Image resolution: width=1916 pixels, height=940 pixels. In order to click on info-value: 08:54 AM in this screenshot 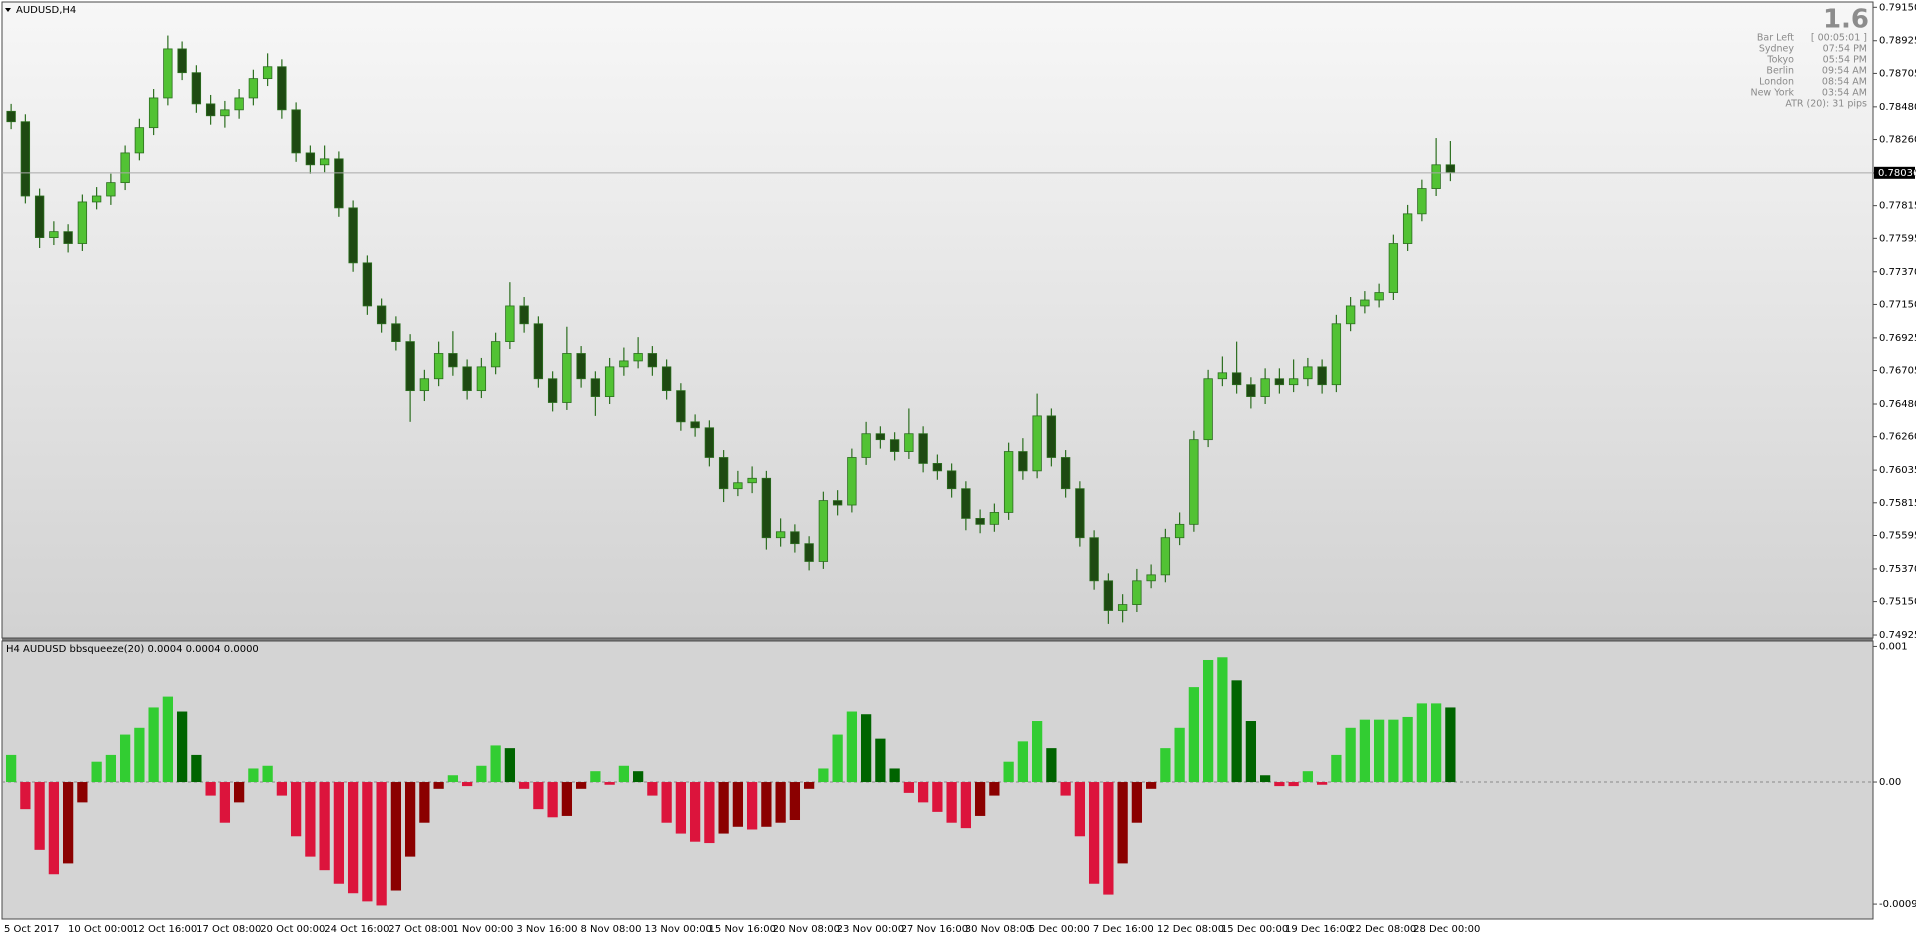, I will do `click(1844, 82)`.